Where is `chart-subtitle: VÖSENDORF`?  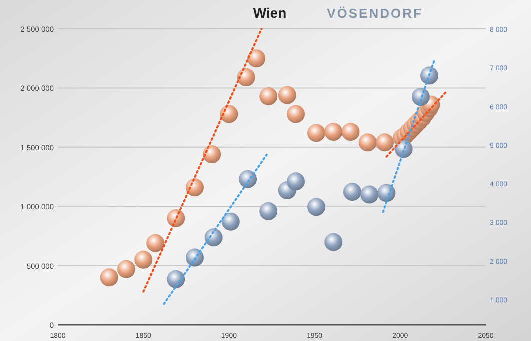 chart-subtitle: VÖSENDORF is located at coordinates (375, 13).